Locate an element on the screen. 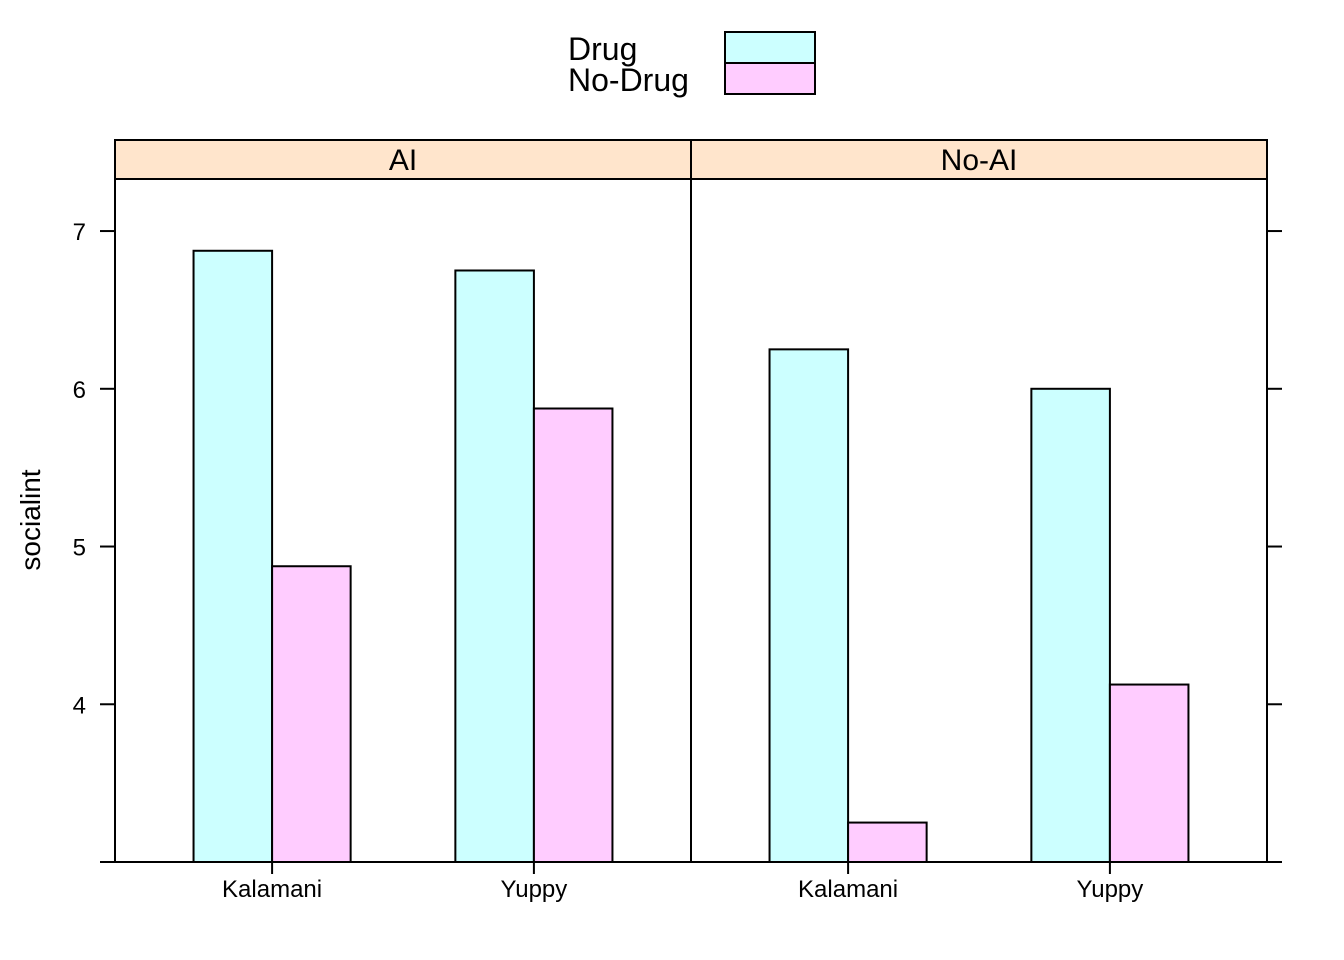 The height and width of the screenshot is (960, 1344). bar-ai-kalamani-drug is located at coordinates (233, 556).